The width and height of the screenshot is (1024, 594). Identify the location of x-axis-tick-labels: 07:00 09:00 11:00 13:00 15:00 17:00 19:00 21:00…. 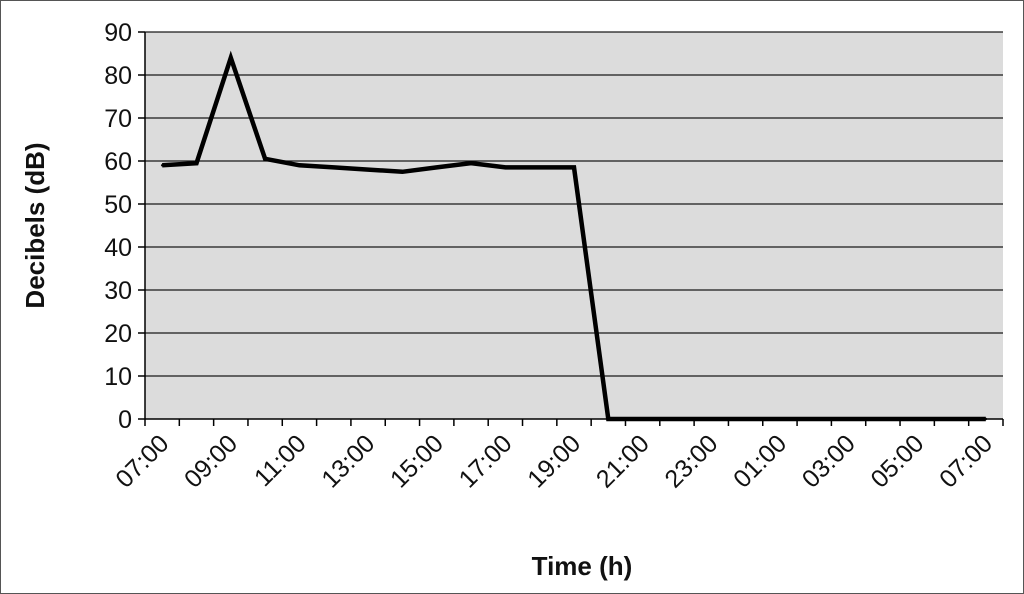
(554, 461).